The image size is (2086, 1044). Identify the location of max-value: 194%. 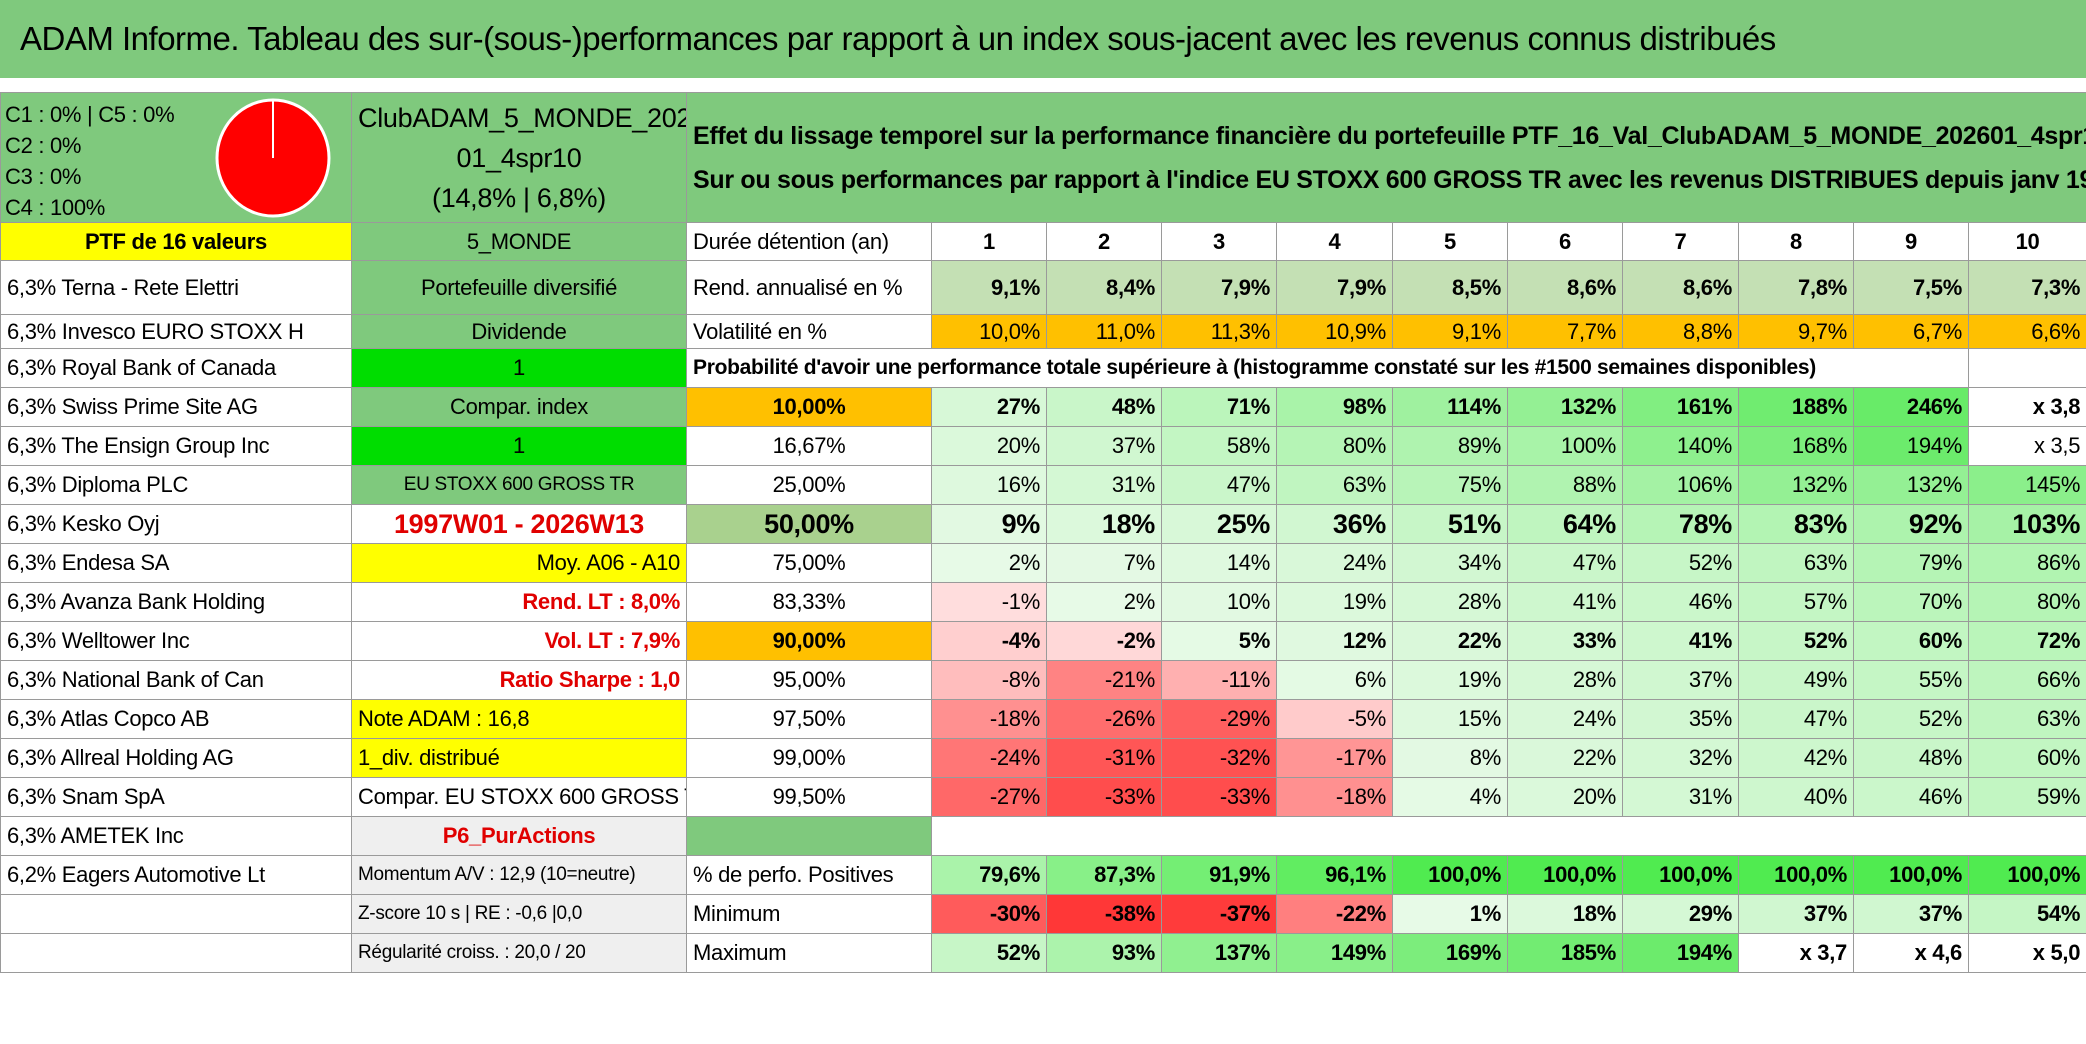
(1680, 953).